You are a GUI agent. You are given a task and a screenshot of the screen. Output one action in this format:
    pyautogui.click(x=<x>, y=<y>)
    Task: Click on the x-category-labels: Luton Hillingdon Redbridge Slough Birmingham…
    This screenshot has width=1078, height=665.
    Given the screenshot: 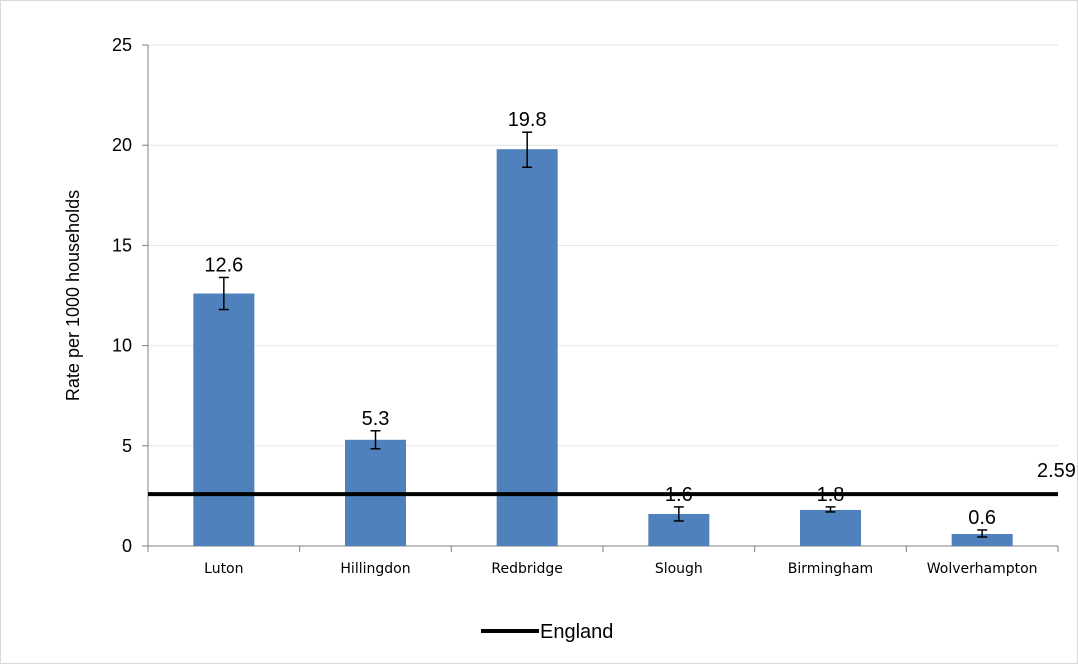 What is the action you would take?
    pyautogui.click(x=620, y=569)
    